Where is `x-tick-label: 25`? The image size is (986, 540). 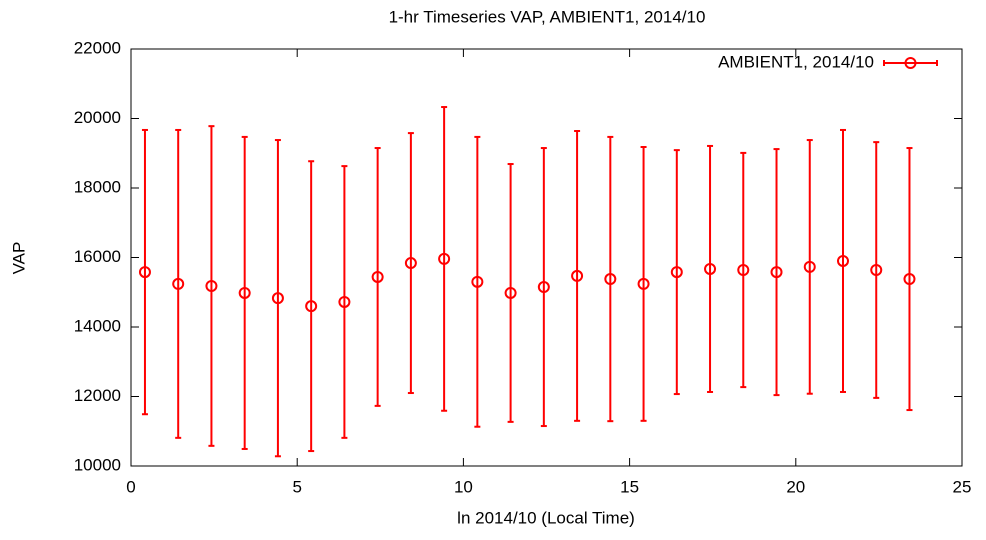
x-tick-label: 25 is located at coordinates (962, 486).